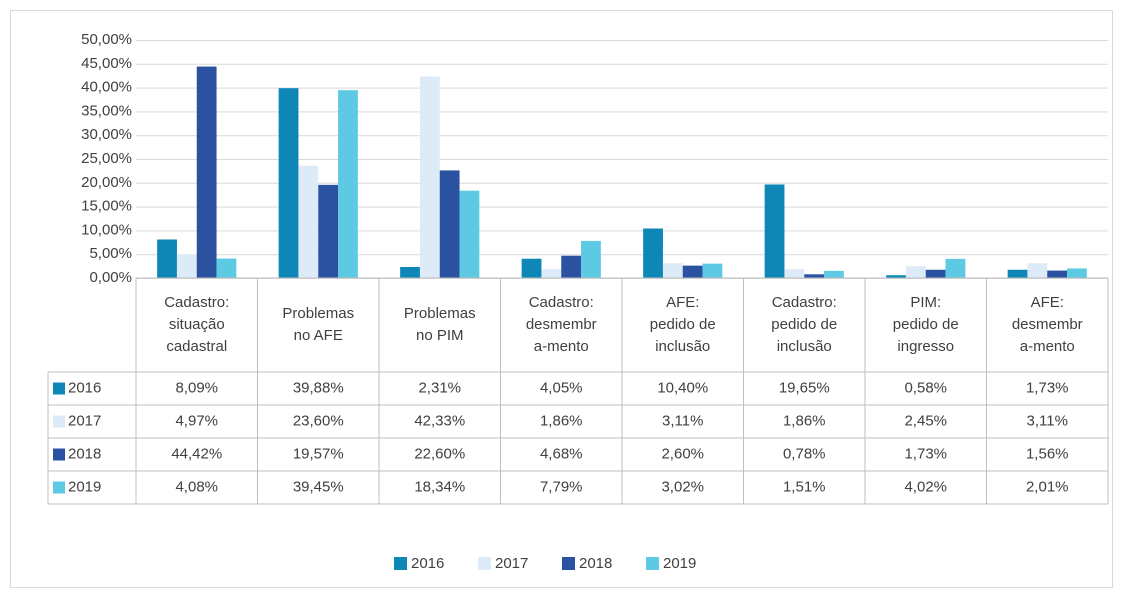  I want to click on data-label: 1,51%, so click(804, 486).